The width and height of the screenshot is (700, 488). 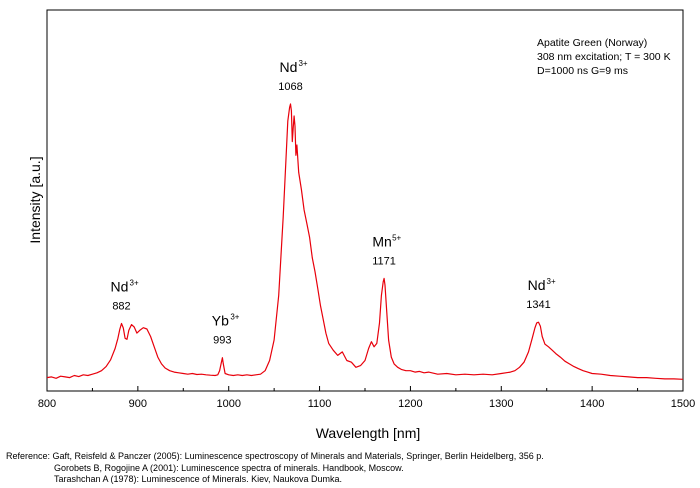 I want to click on x-axis-title: Wavelength [nm], so click(x=368, y=433).